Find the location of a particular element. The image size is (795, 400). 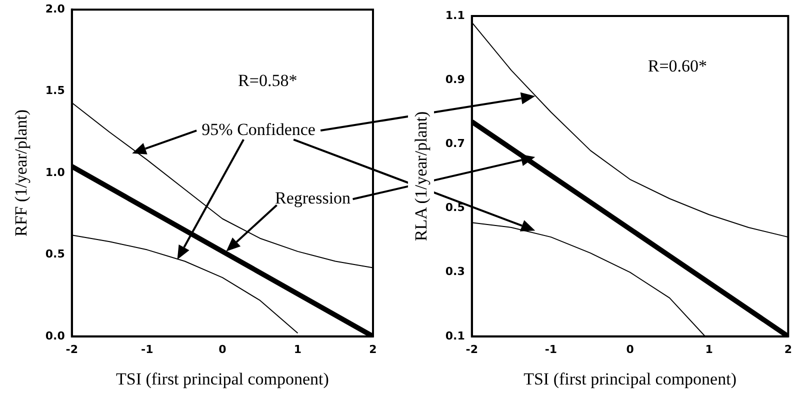

y-tick-label: 0.9 is located at coordinates (455, 79).